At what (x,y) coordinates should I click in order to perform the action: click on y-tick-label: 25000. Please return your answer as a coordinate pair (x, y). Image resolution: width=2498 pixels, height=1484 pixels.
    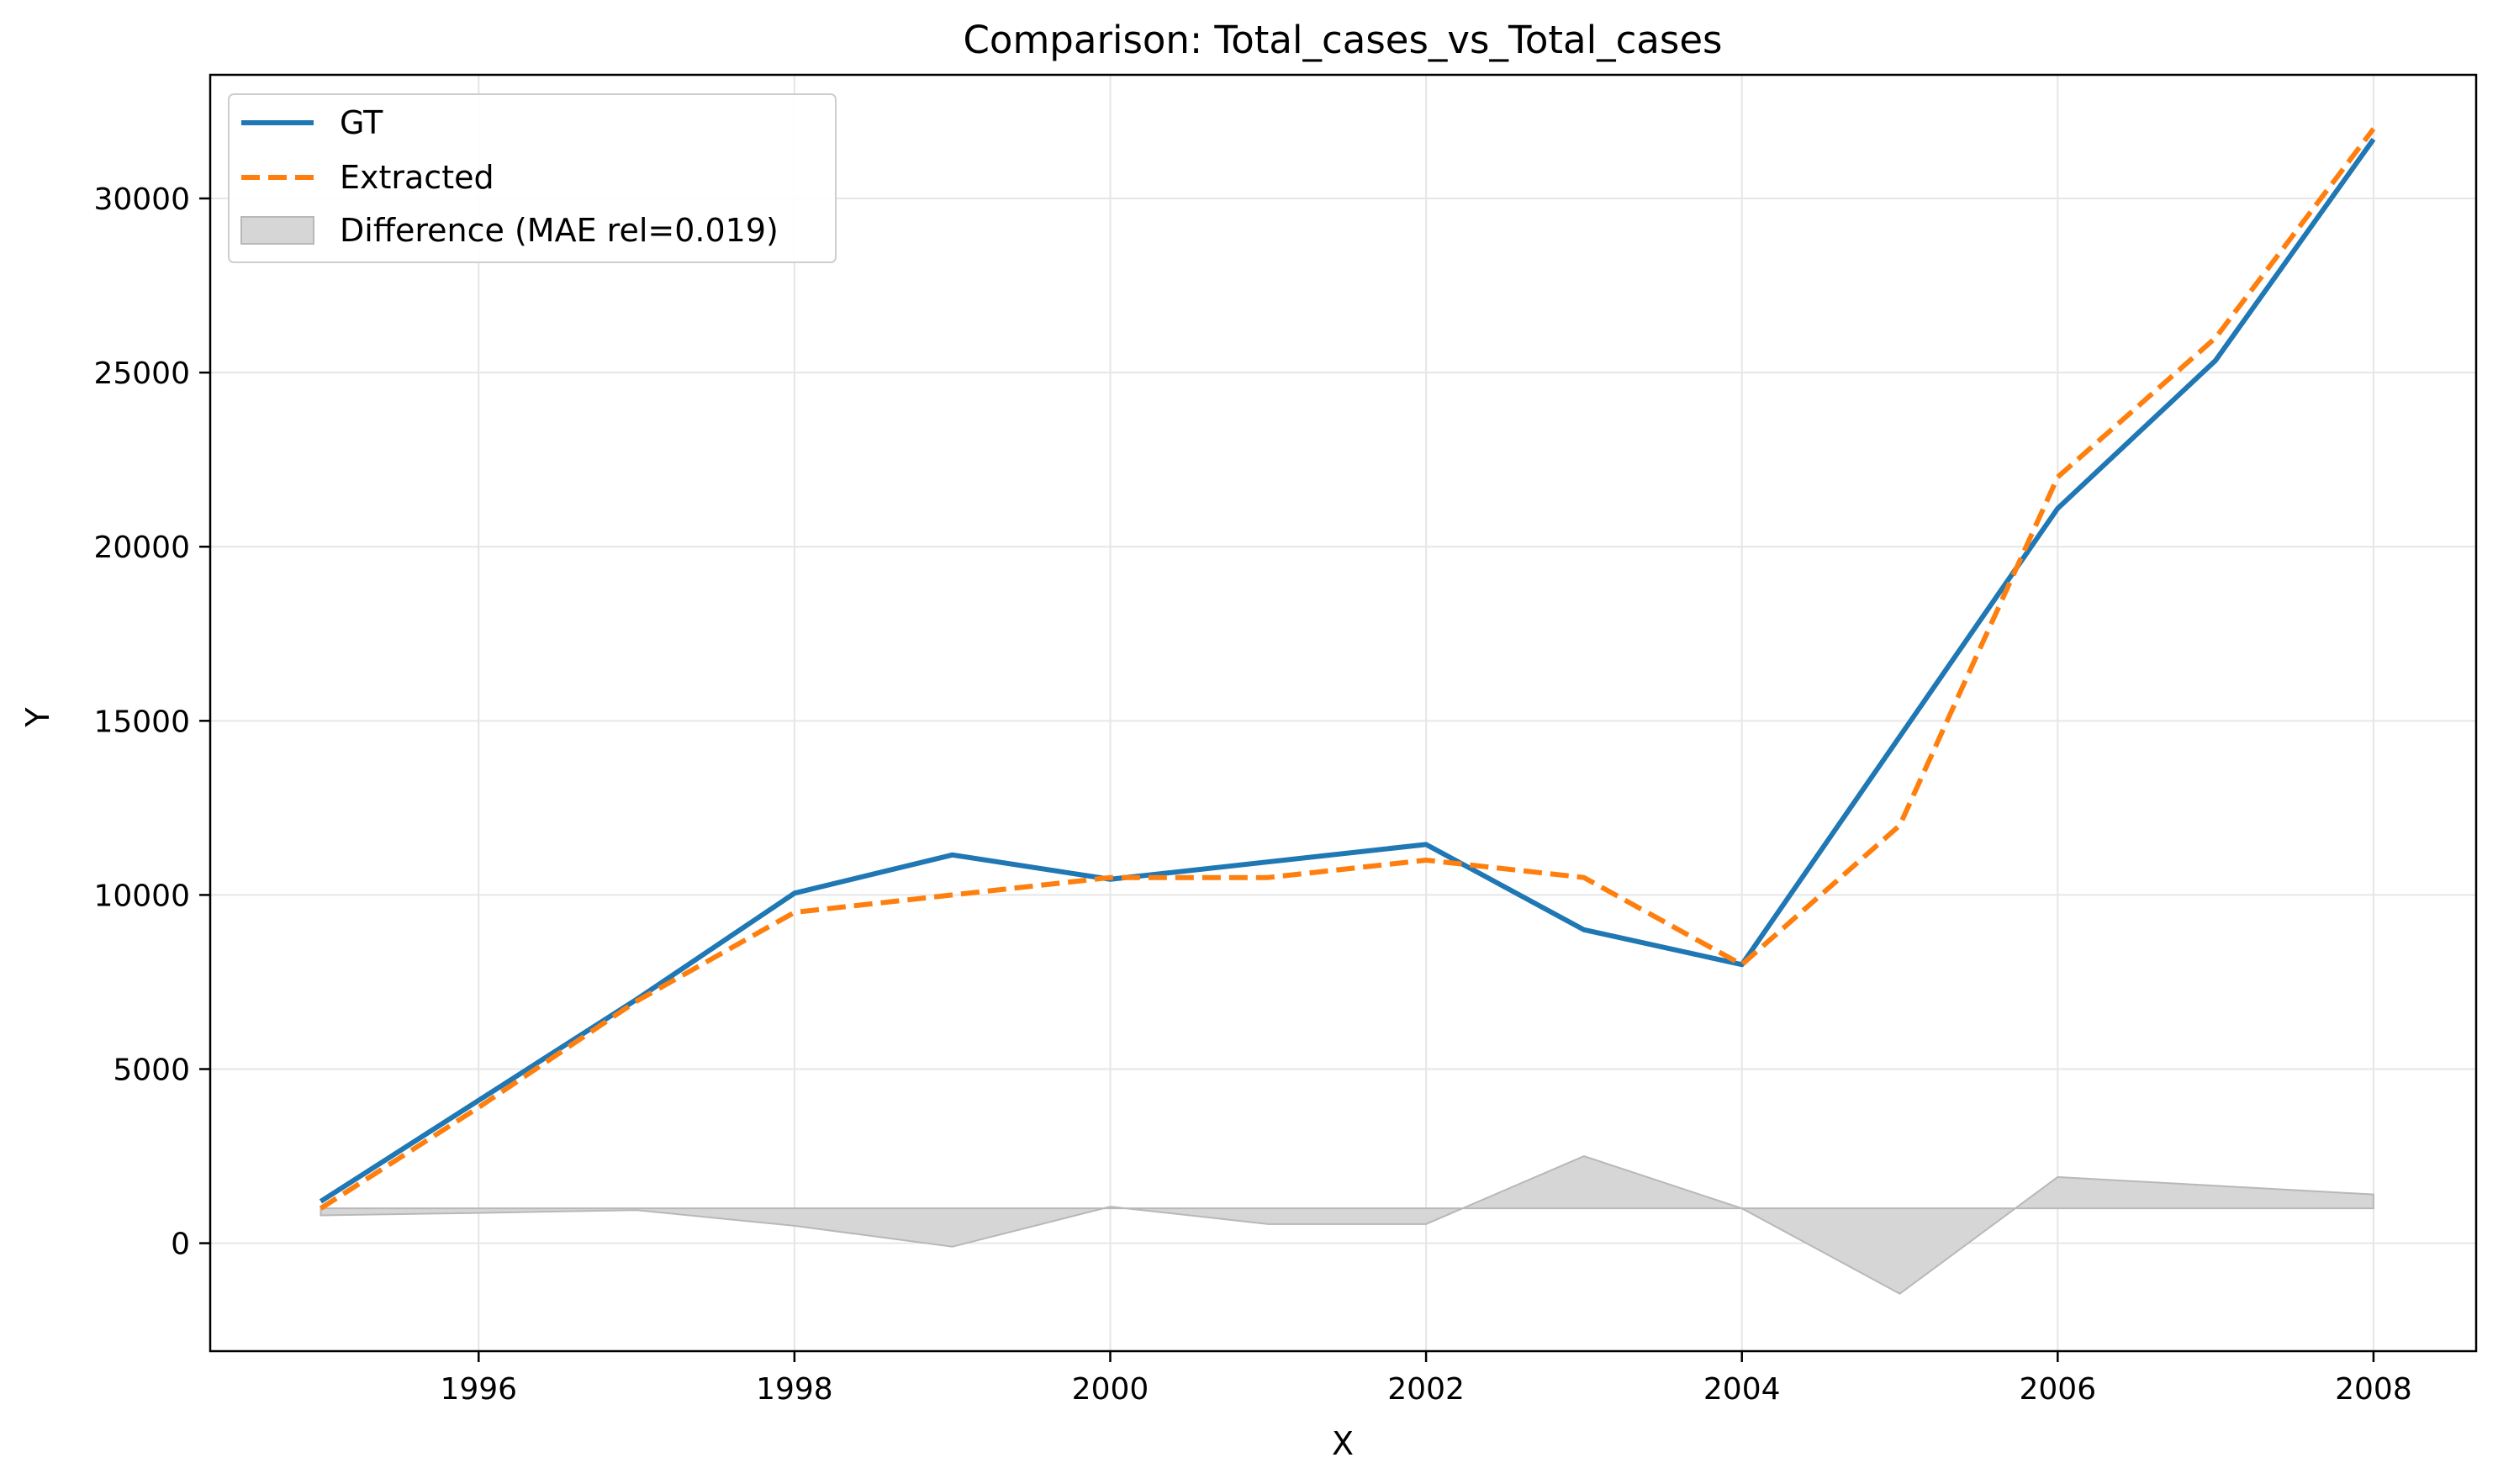
    Looking at the image, I should click on (141, 373).